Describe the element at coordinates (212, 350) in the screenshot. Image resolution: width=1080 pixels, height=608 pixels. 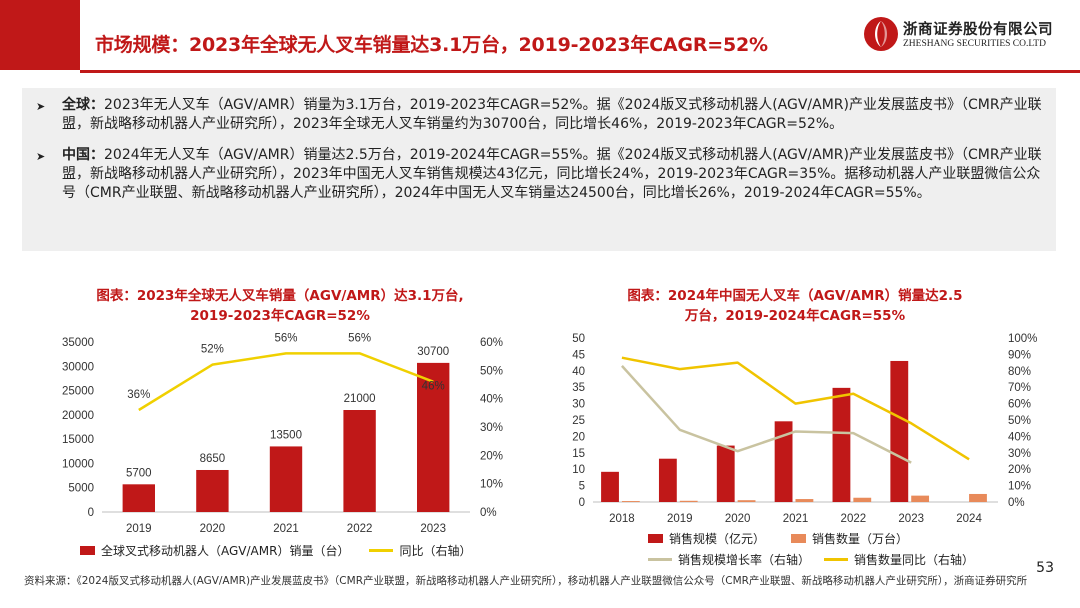
I see `line-data-label: 52%` at that location.